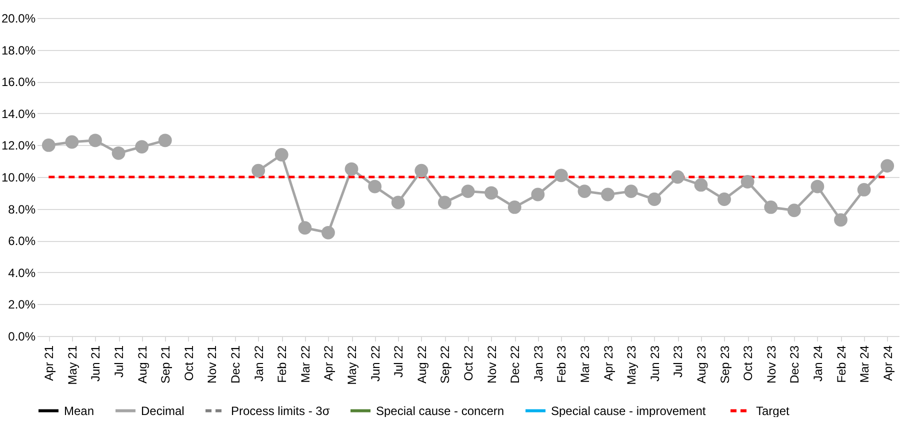  What do you see at coordinates (445, 364) in the screenshot?
I see `x-tick-label: Sep 22` at bounding box center [445, 364].